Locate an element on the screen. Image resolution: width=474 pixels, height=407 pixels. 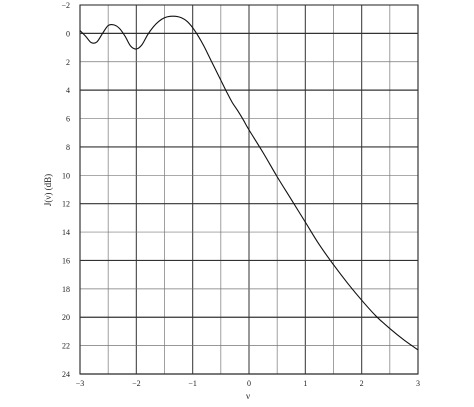
x-tick-label: −2 is located at coordinates (136, 383).